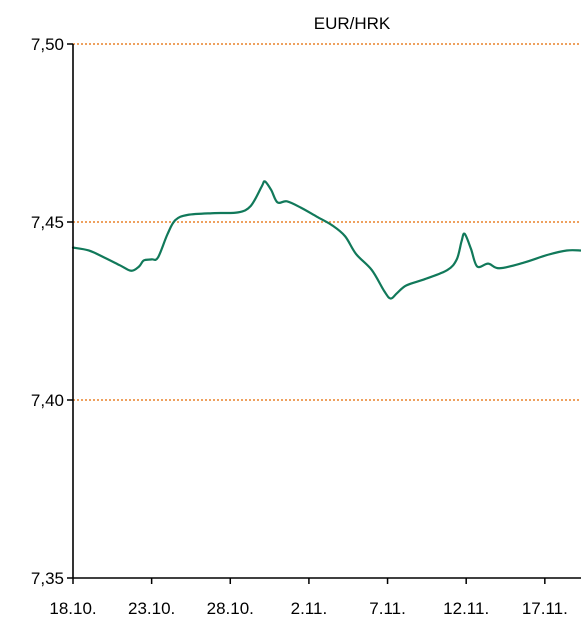  Describe the element at coordinates (47, 222) in the screenshot. I see `y-tick-label: 7,45` at that location.